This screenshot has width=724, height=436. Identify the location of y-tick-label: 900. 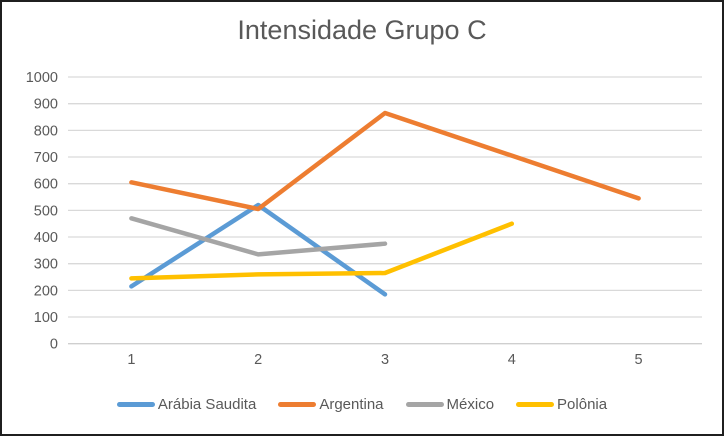
(46, 105).